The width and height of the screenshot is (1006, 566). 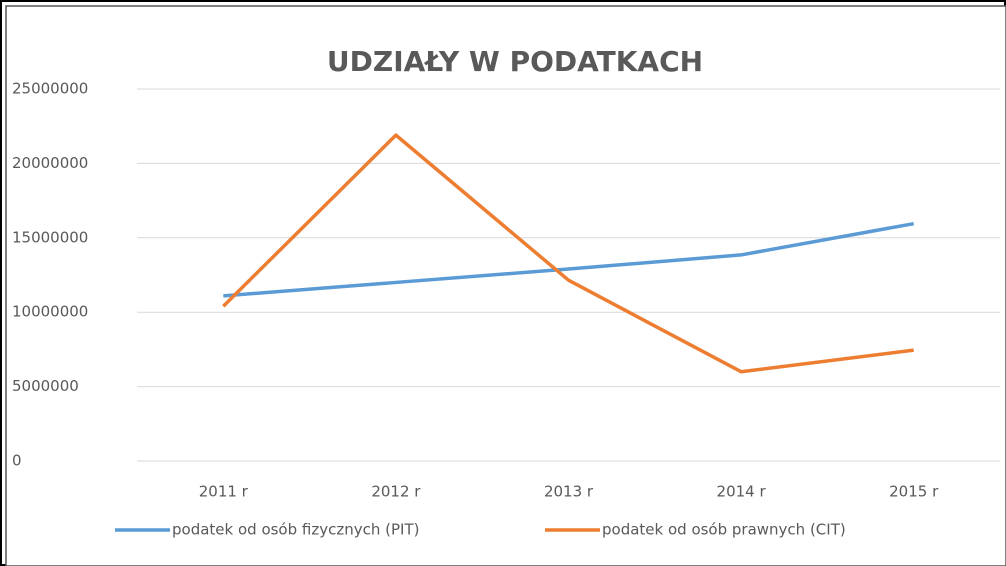 I want to click on y-tick-label: 20000000, so click(x=50, y=163).